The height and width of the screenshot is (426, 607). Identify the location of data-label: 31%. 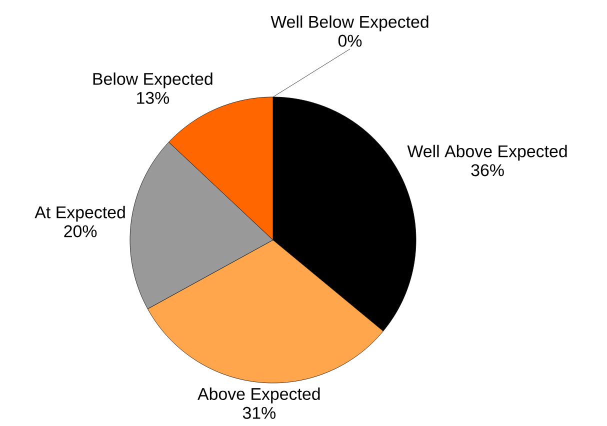
(259, 412).